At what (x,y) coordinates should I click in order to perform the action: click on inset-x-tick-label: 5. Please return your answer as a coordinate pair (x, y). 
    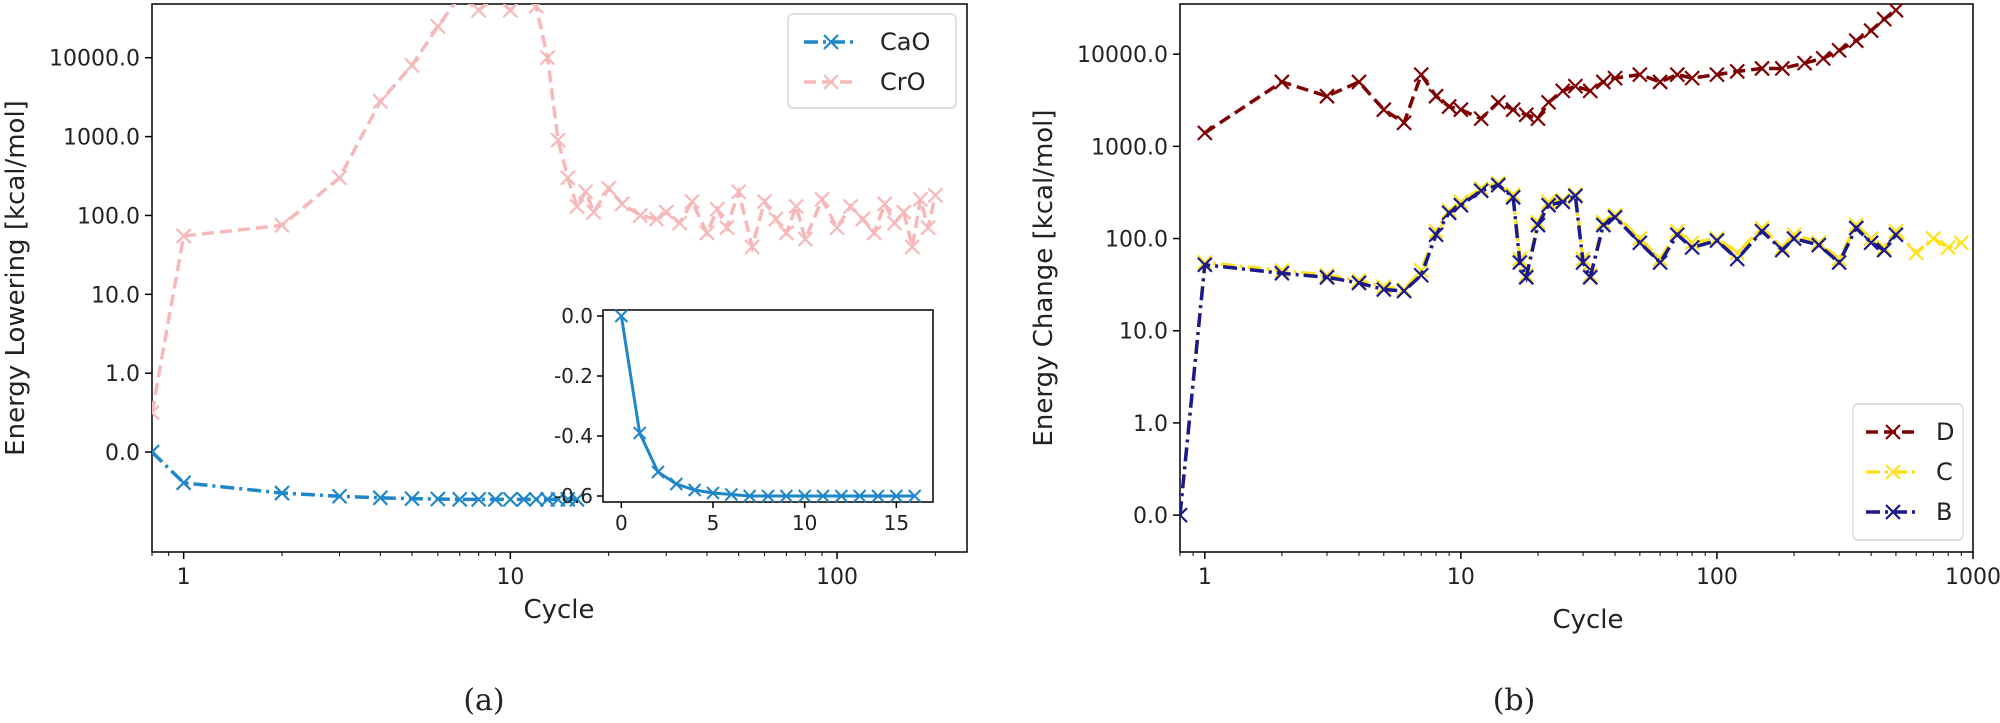
    Looking at the image, I should click on (713, 523).